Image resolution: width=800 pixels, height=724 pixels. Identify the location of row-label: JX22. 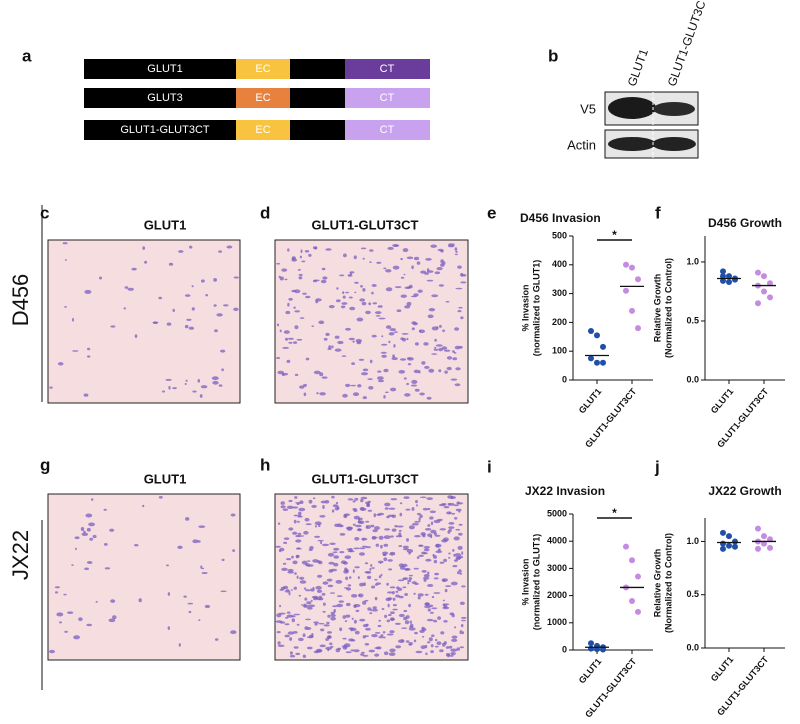
(20, 555).